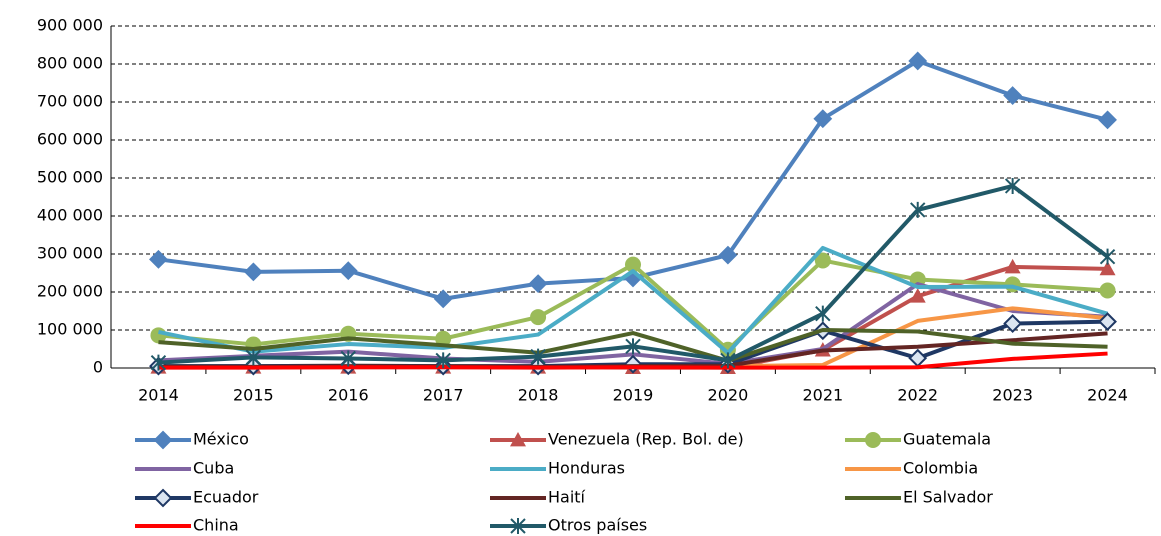  Describe the element at coordinates (567, 497) in the screenshot. I see `legend-label: Haití` at that location.